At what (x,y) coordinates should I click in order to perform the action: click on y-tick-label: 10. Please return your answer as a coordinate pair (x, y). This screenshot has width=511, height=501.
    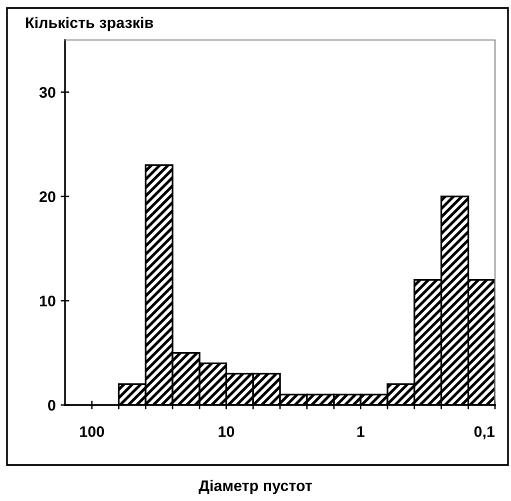
    Looking at the image, I should click on (48, 301).